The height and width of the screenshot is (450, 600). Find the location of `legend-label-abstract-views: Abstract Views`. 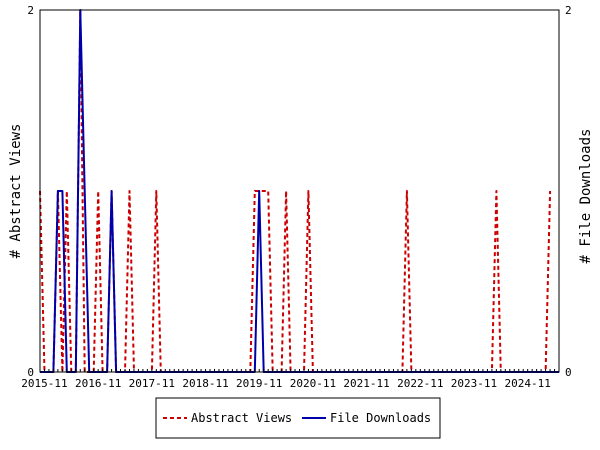

legend-label-abstract-views: Abstract Views is located at coordinates (241, 418).